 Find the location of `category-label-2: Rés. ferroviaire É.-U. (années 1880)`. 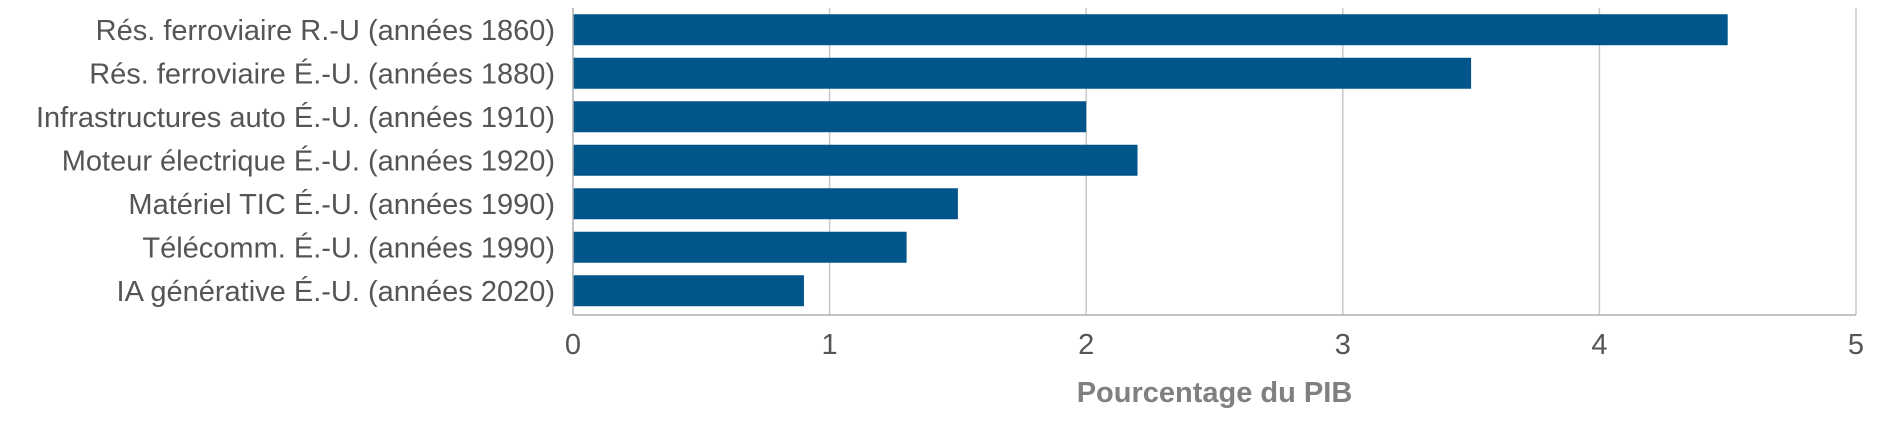

category-label-2: Rés. ferroviaire É.-U. (années 1880) is located at coordinates (322, 73).